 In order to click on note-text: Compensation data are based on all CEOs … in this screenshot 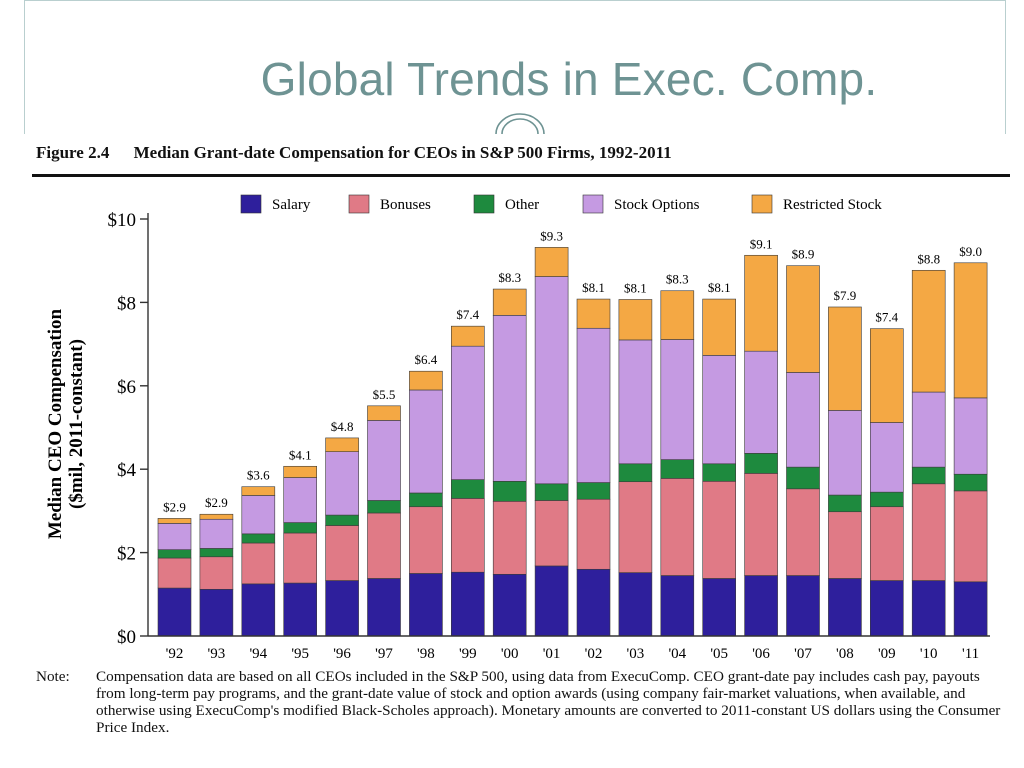, I will do `click(548, 702)`.